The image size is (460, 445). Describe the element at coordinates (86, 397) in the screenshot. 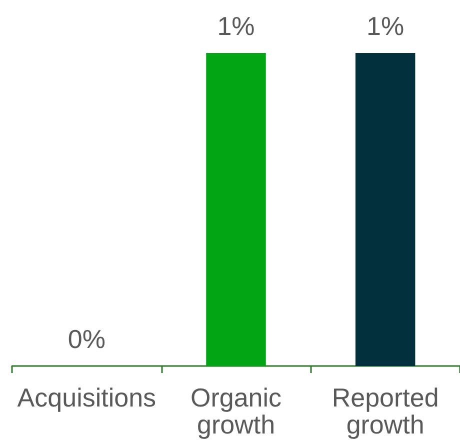

I see `x-tick-label: Acquisitions` at that location.